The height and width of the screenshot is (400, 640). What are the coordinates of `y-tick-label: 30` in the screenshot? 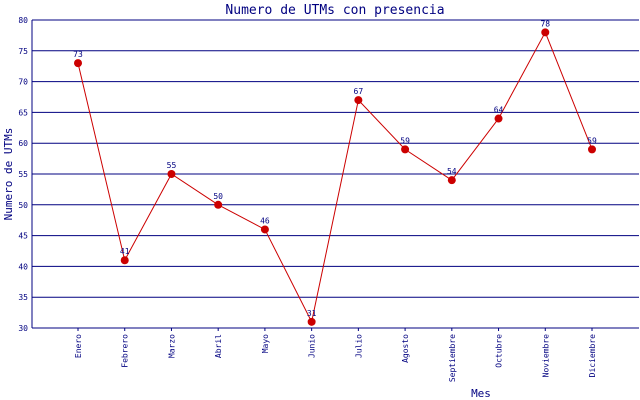 It's located at (23, 328).